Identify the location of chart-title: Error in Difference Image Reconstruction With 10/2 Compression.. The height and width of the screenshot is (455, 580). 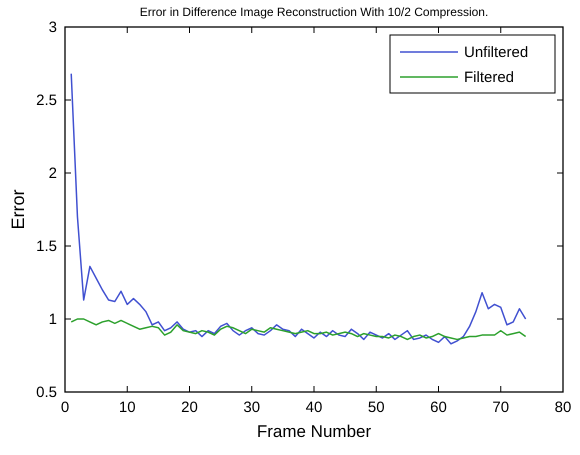
(314, 12).